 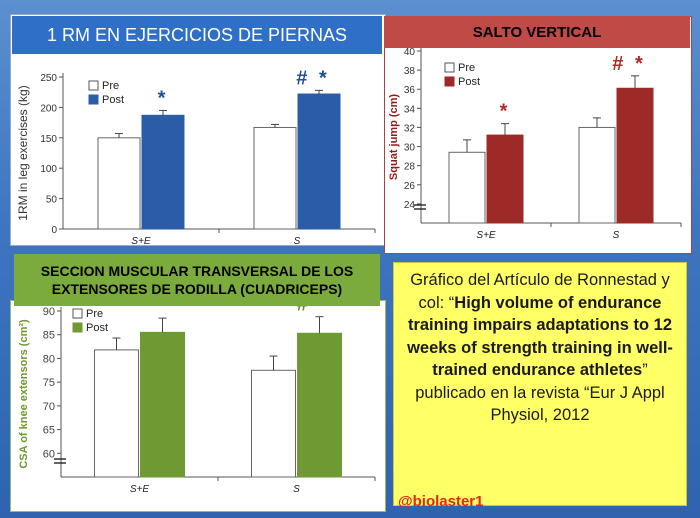 I want to click on csa-title-line1: SECCION MUSCULAR TRANSVERSAL DE LOS, so click(x=197, y=271).